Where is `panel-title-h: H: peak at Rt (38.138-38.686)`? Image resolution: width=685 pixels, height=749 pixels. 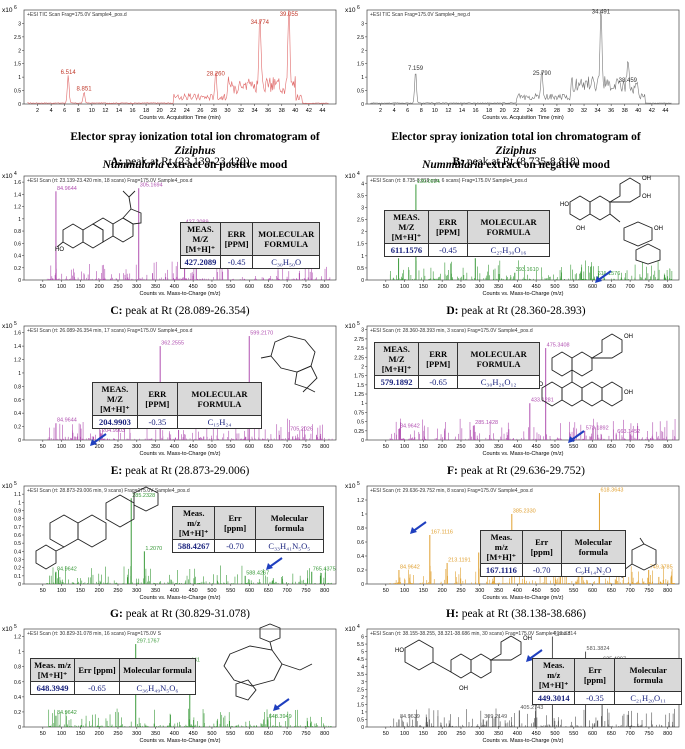
panel-title-h: H: peak at Rt (38.138-38.686) is located at coordinates (516, 614).